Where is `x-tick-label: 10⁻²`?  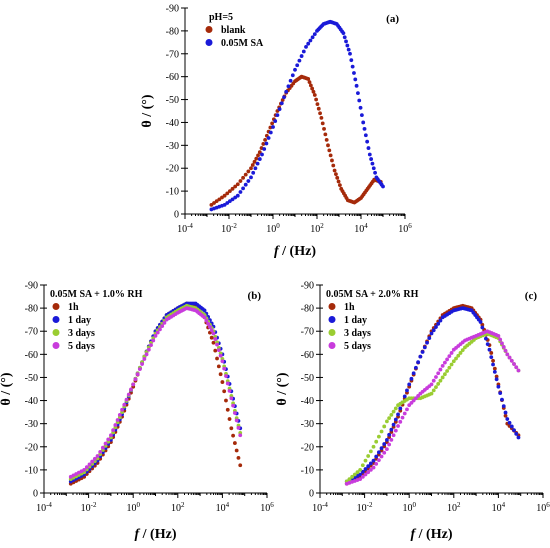 x-tick-label: 10⁻² is located at coordinates (89, 507).